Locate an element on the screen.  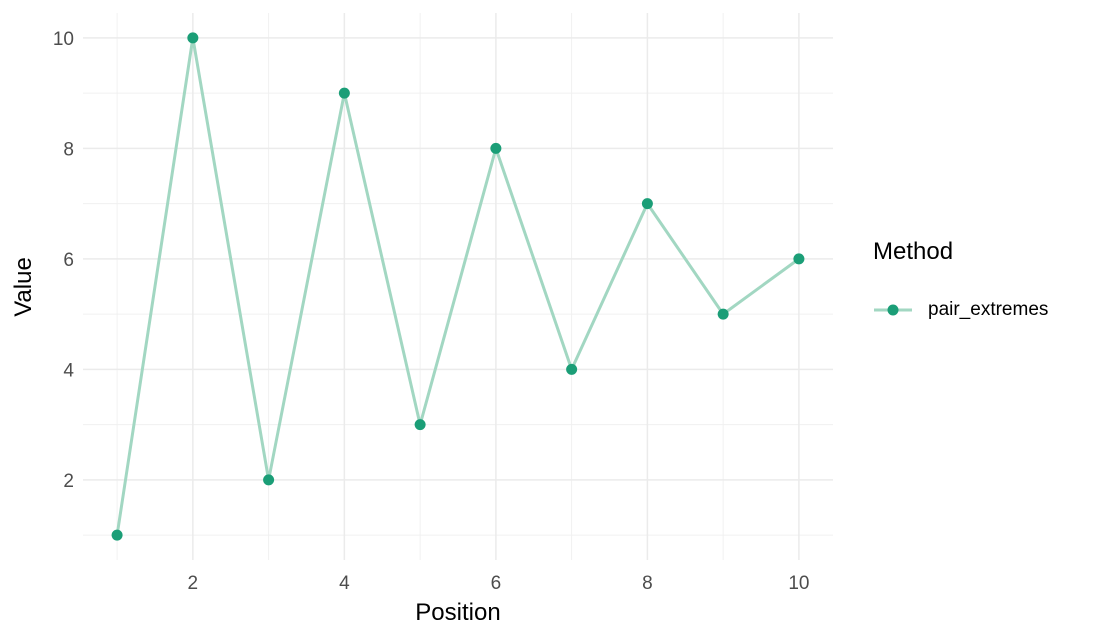
x-tick-label: 10 is located at coordinates (798, 583).